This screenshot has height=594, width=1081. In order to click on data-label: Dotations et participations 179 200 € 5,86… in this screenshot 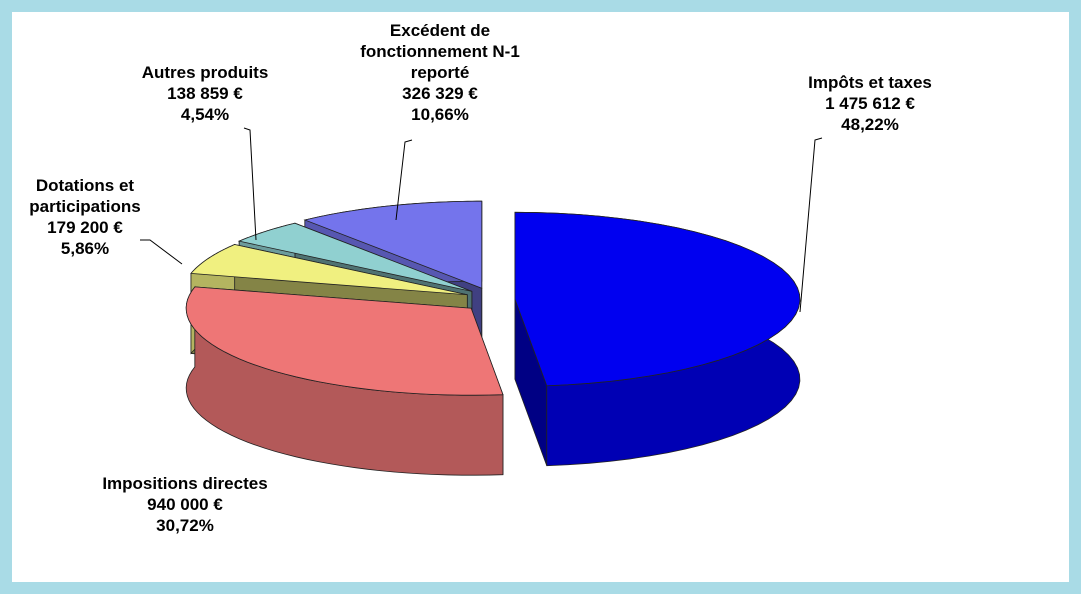, I will do `click(85, 217)`.